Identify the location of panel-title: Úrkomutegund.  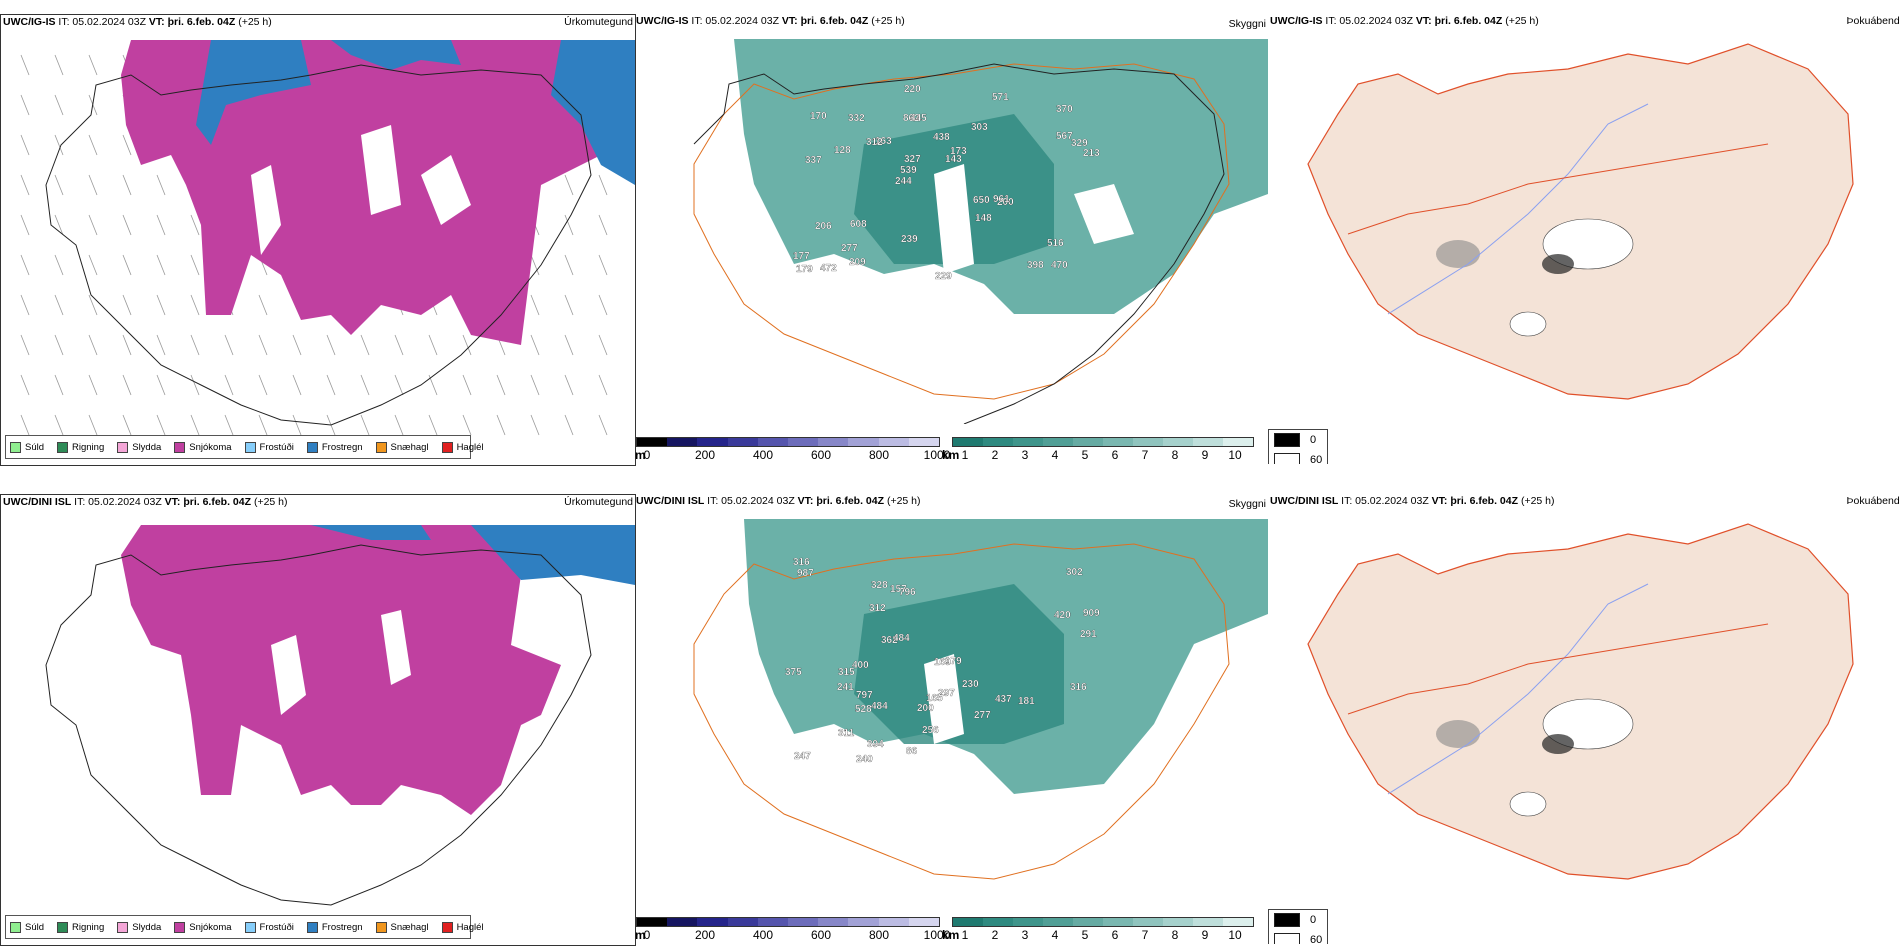
(598, 22).